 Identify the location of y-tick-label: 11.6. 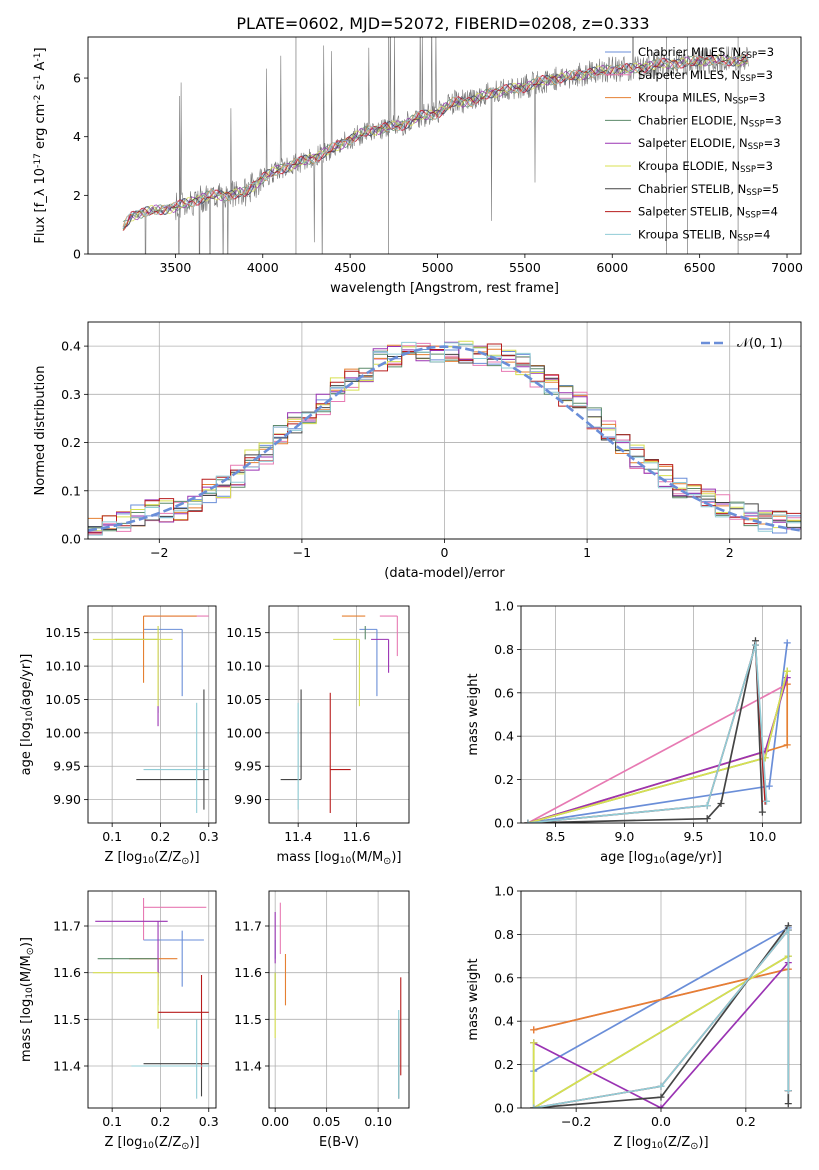
(67, 972).